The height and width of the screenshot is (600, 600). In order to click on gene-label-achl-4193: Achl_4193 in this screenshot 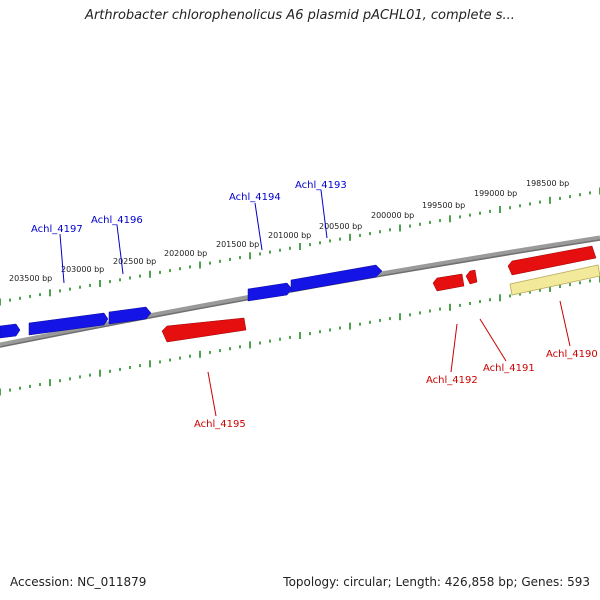, I will do `click(321, 185)`.